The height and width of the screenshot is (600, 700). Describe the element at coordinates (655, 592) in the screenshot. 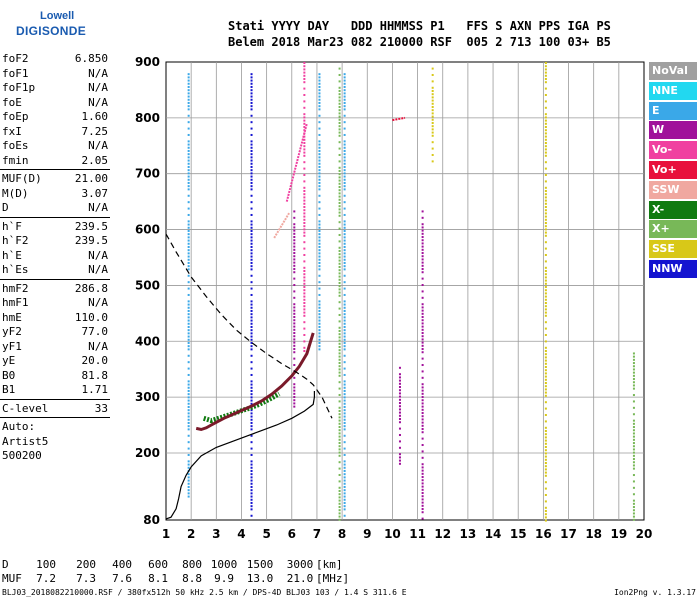

I see `footer-version: Ion2Png v. 1.3.17` at that location.